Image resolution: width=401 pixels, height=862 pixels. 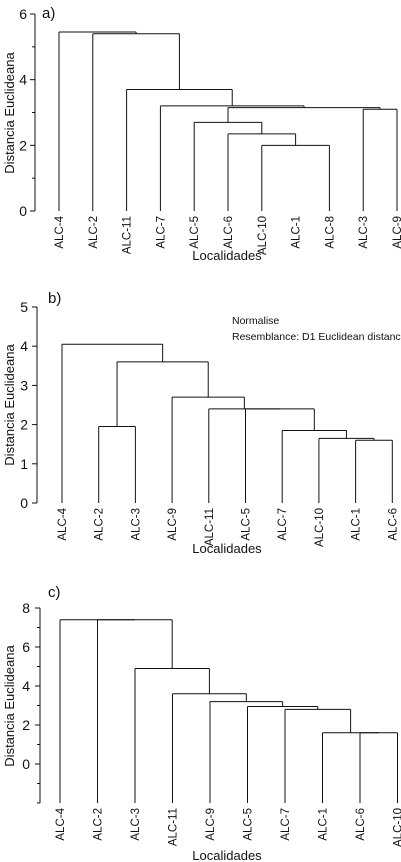 I want to click on panel-label: a), so click(x=48, y=13).